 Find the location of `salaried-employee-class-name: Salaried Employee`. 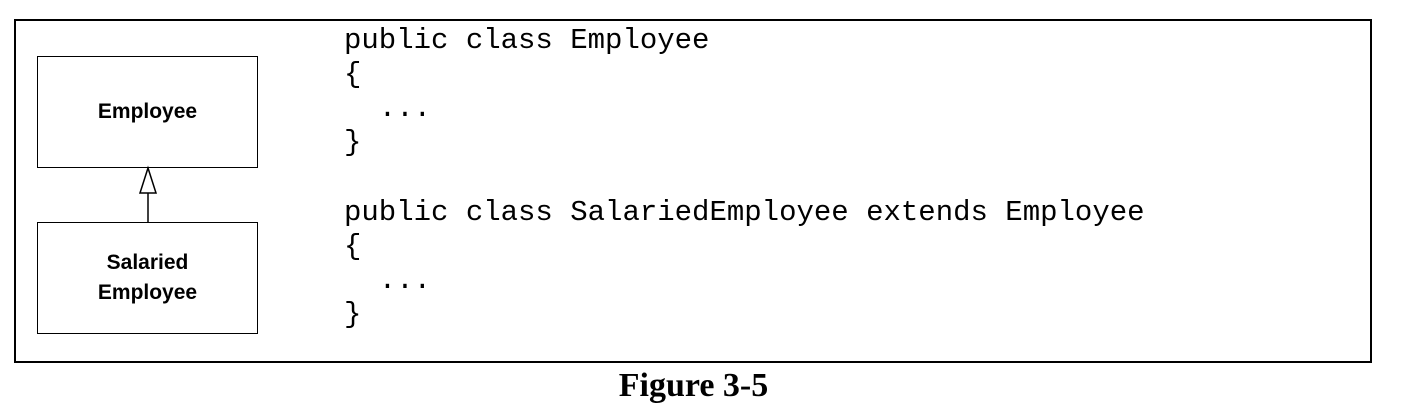

salaried-employee-class-name: Salaried Employee is located at coordinates (147, 278).